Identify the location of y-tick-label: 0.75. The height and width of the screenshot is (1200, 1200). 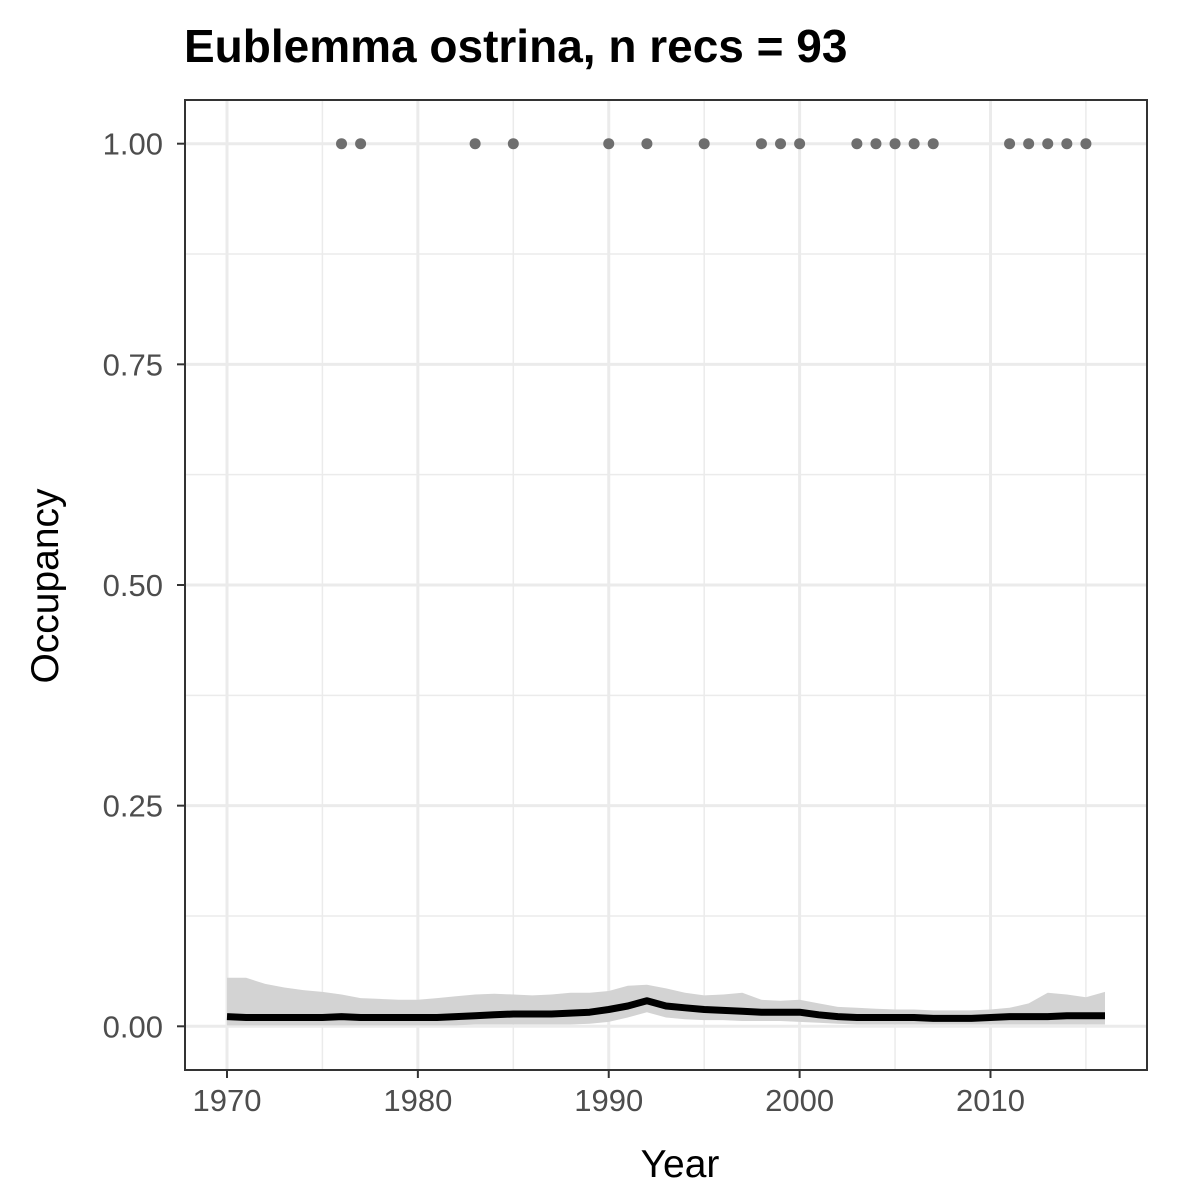
(133, 364).